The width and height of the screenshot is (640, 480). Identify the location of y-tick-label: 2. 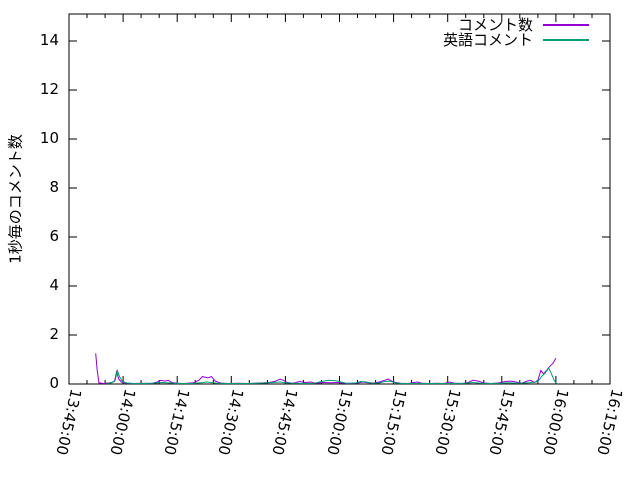
(54, 334).